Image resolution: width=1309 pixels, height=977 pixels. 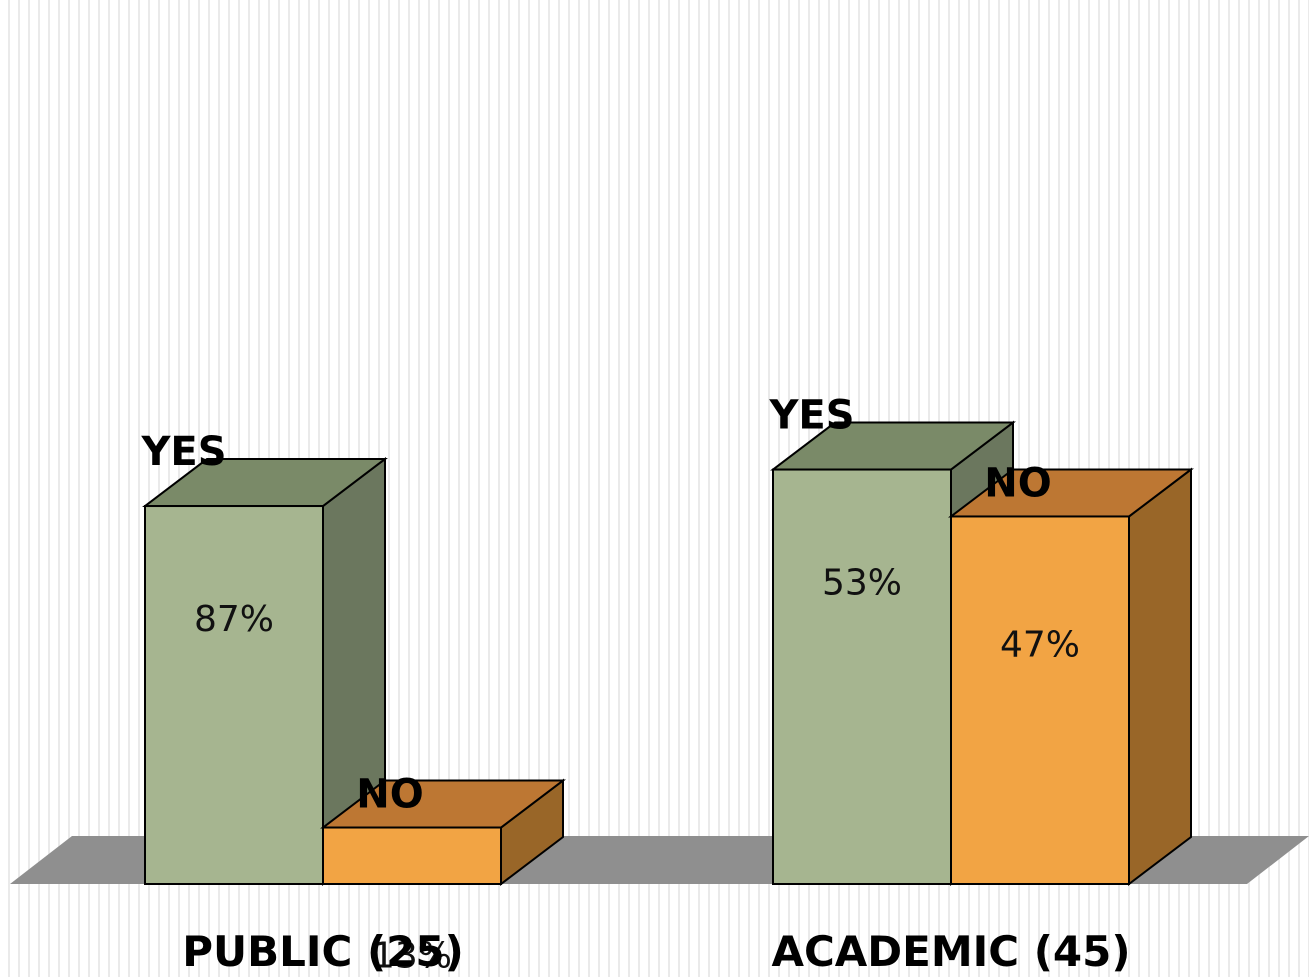 What do you see at coordinates (1040, 644) in the screenshot?
I see `data-label: 47%` at bounding box center [1040, 644].